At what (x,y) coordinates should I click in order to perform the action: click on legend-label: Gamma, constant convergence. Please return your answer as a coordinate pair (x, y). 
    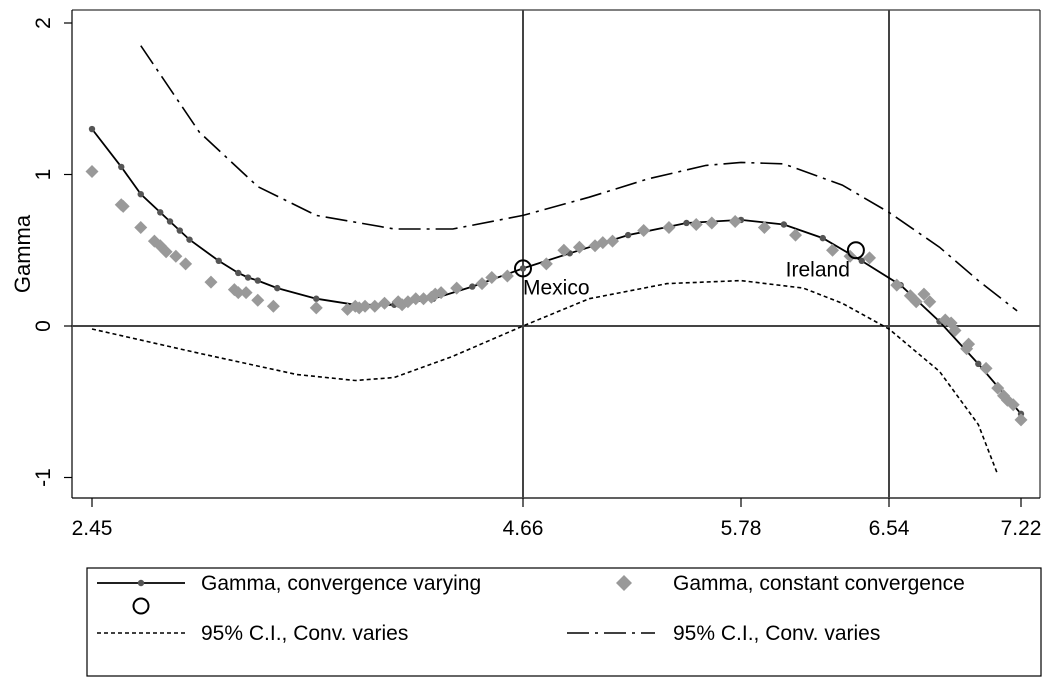
    Looking at the image, I should click on (819, 583).